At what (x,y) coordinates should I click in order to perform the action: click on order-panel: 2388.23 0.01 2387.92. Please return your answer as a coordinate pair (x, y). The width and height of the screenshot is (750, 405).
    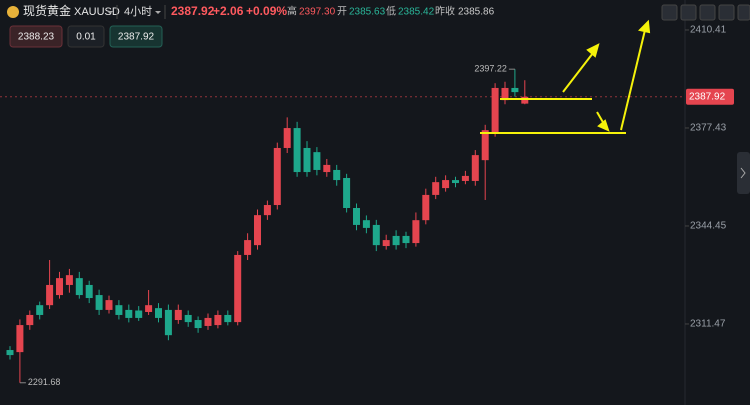
    Looking at the image, I should click on (86, 36).